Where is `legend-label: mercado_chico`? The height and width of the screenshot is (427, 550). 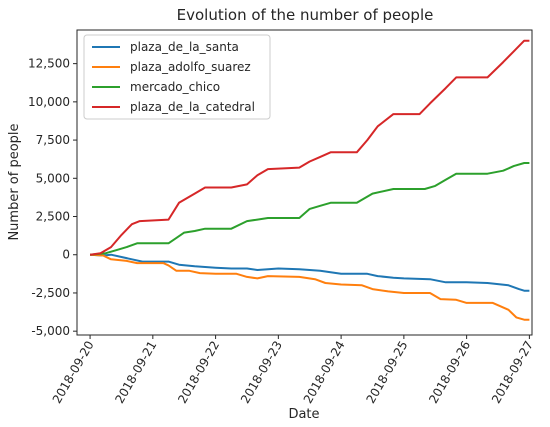
legend-label: mercado_chico is located at coordinates (175, 87).